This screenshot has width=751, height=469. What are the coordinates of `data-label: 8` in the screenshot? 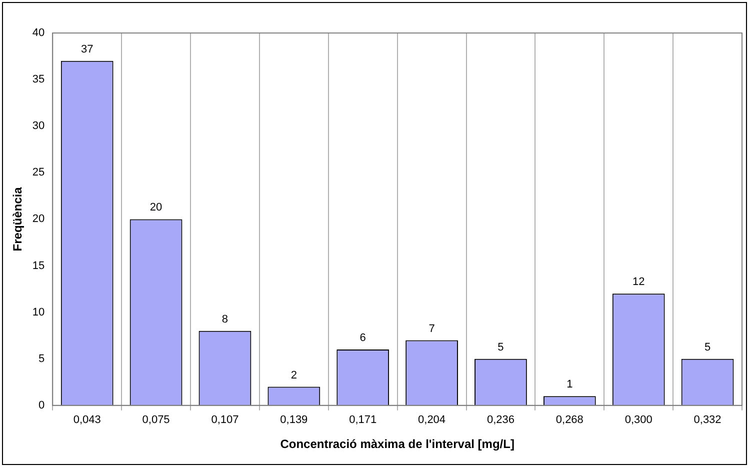 It's located at (225, 319).